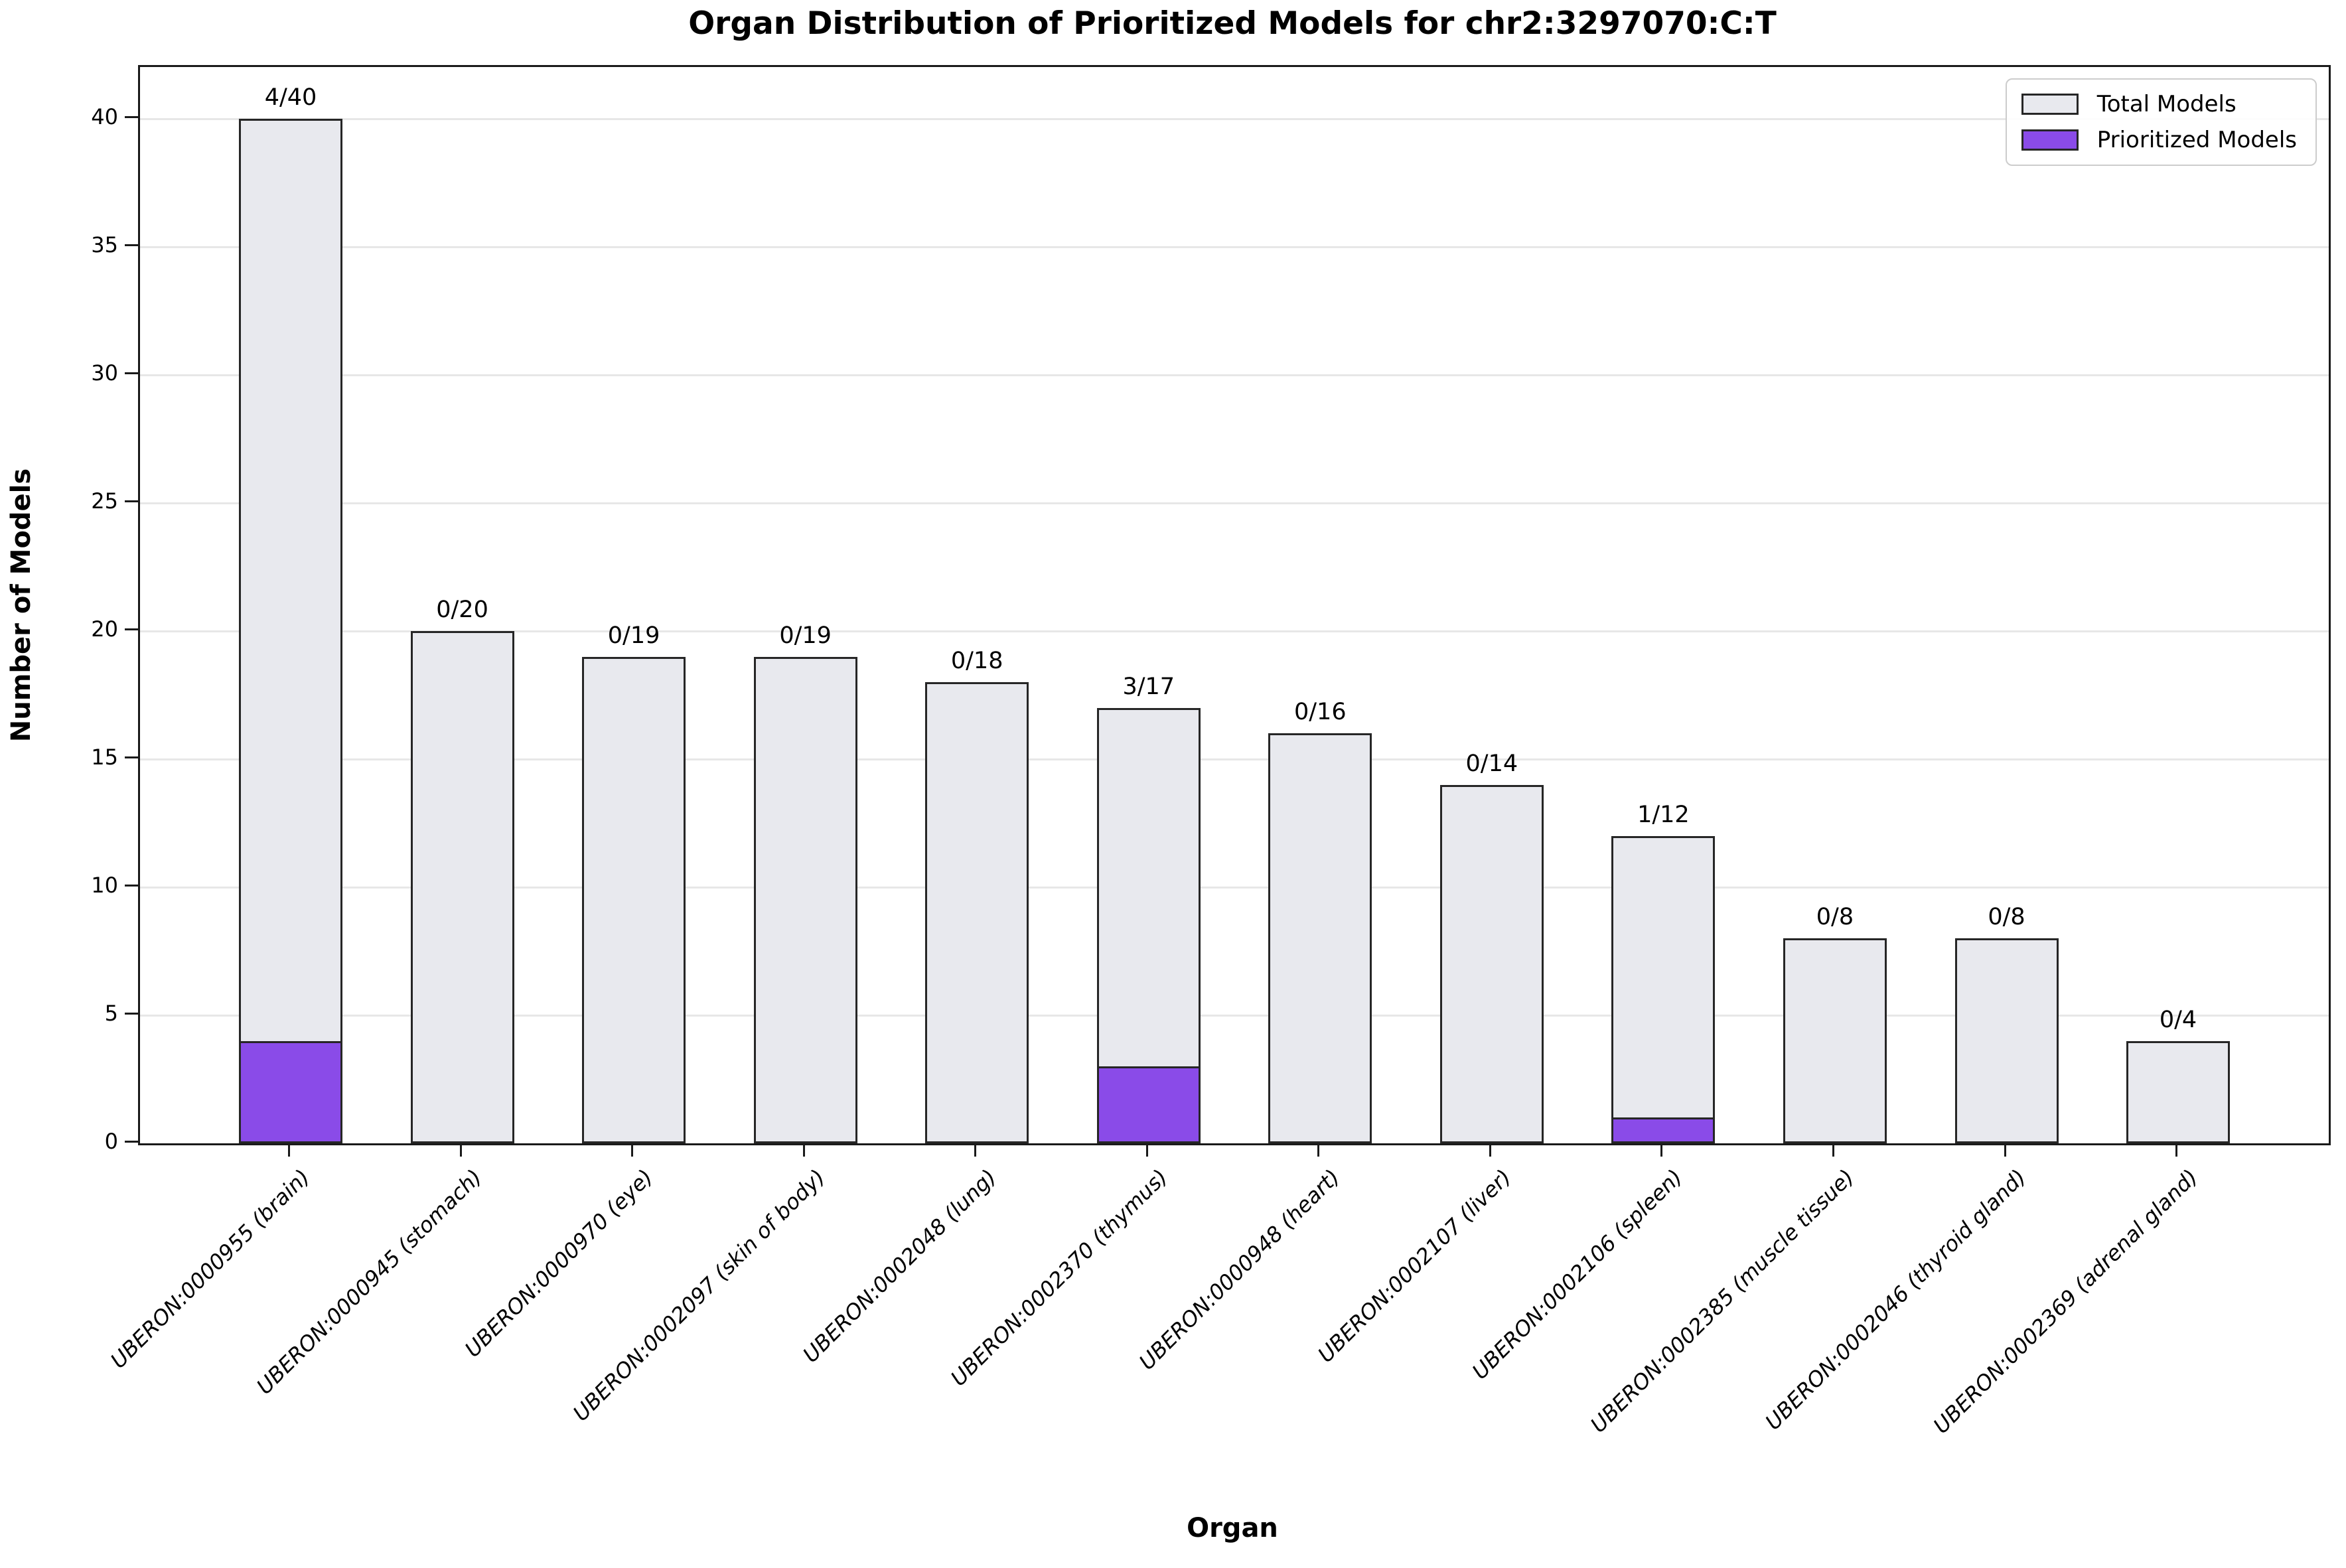  I want to click on gridline-y20, so click(1234, 631).